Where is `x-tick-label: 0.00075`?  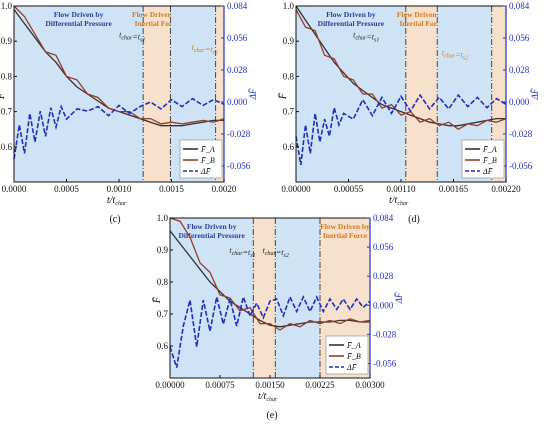 x-tick-label: 0.00075 is located at coordinates (220, 385).